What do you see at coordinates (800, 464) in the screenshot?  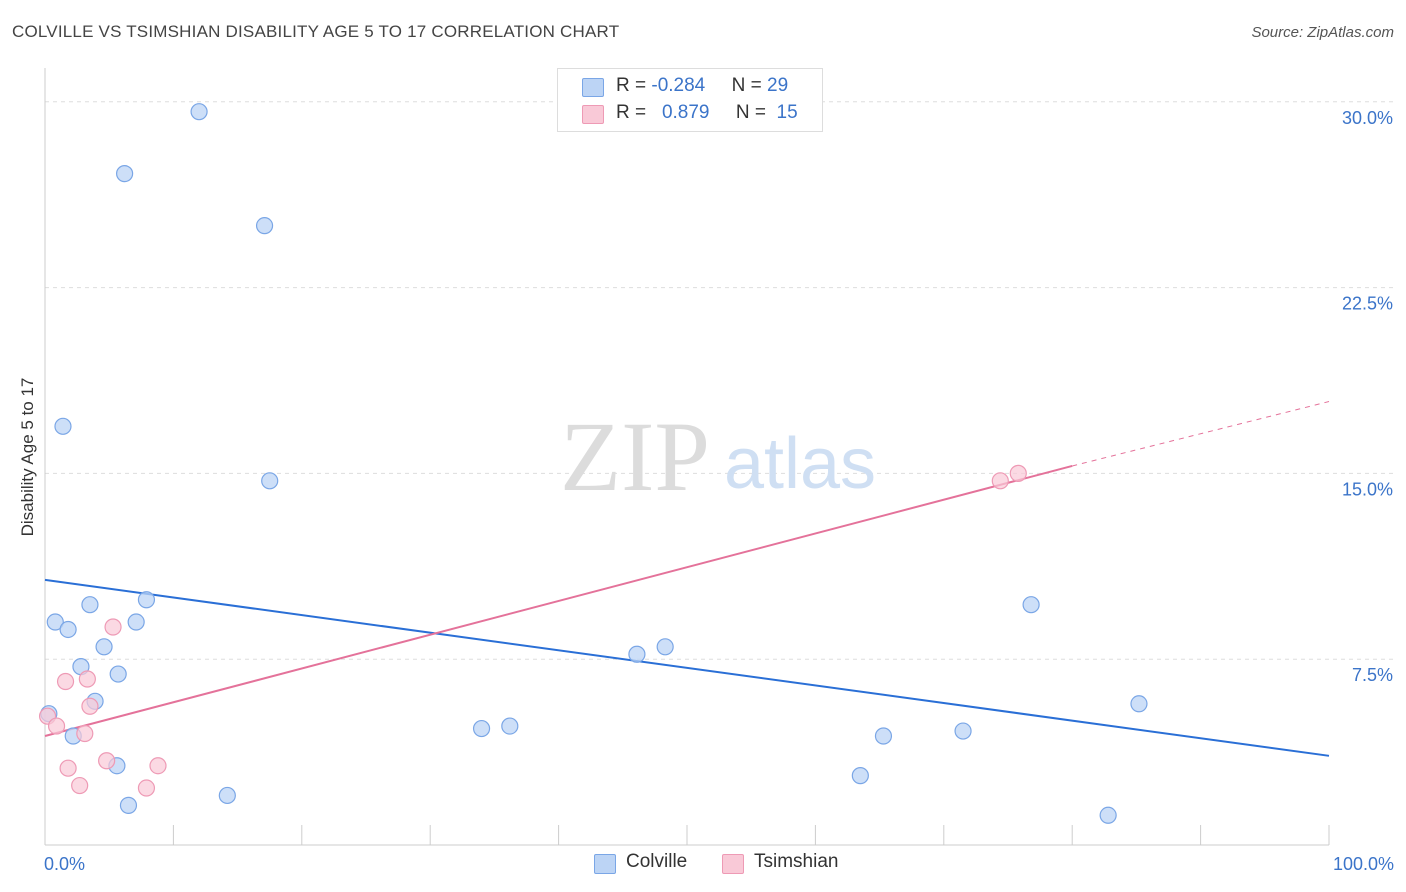 I see `watermark-atlas: atlas` at bounding box center [800, 464].